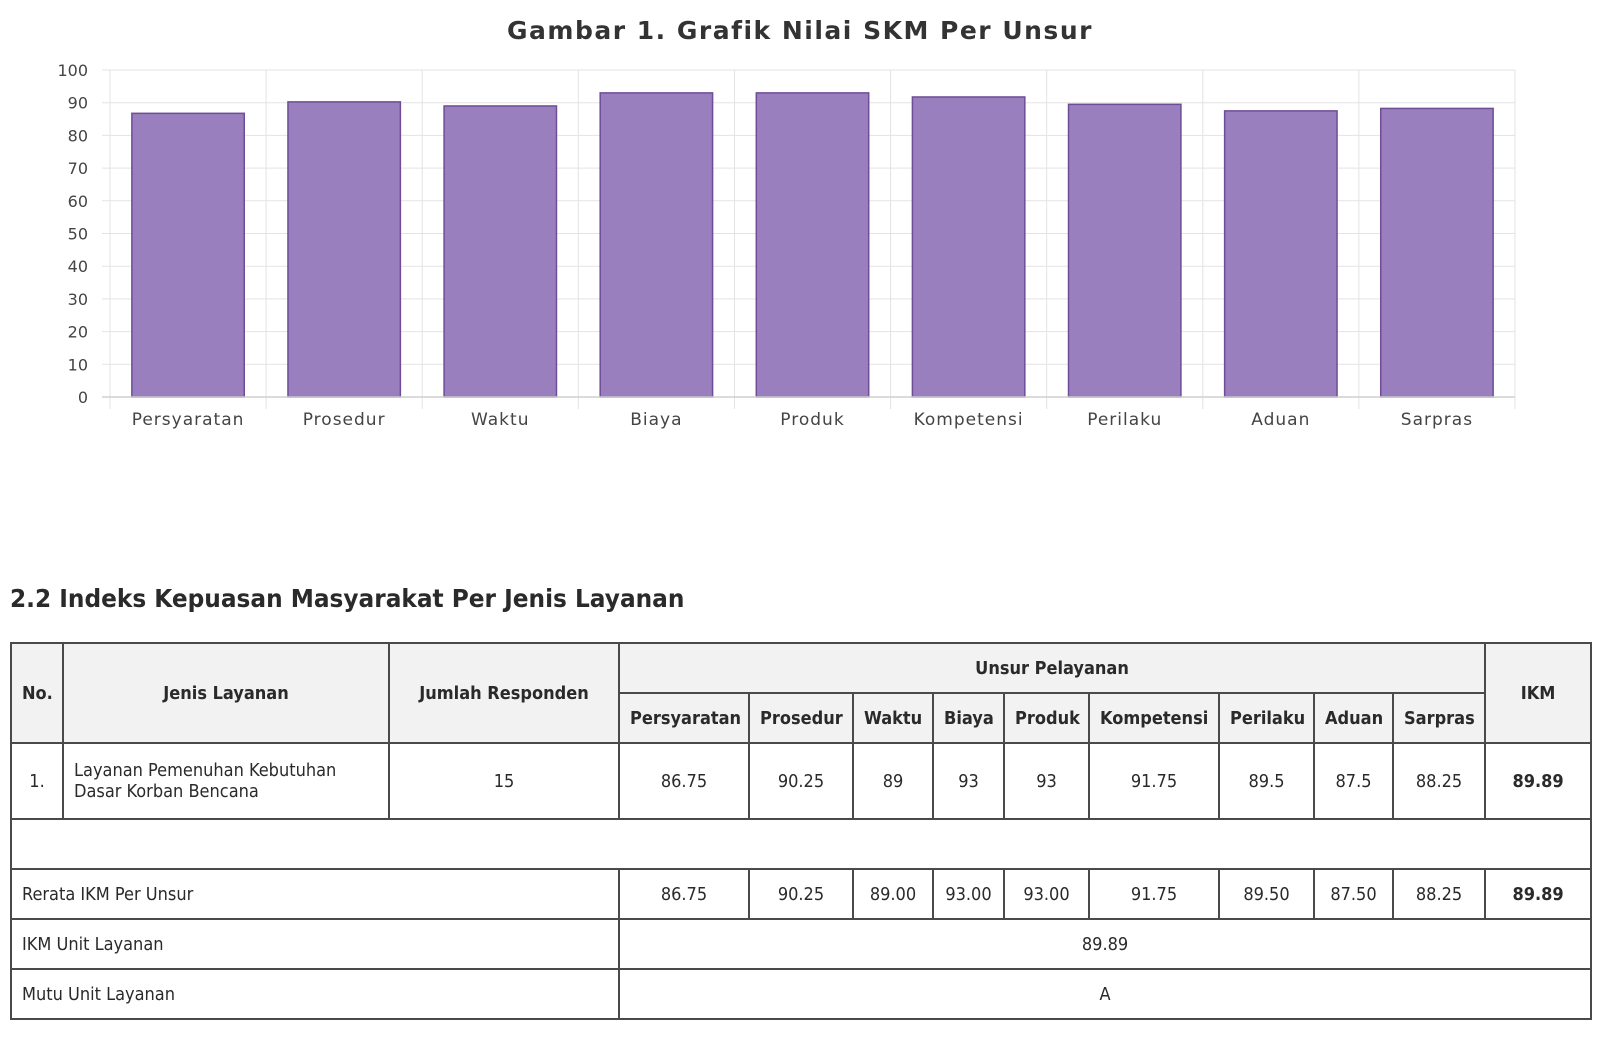  Describe the element at coordinates (1046, 718) in the screenshot. I see `subheader-unsur: Produk` at that location.